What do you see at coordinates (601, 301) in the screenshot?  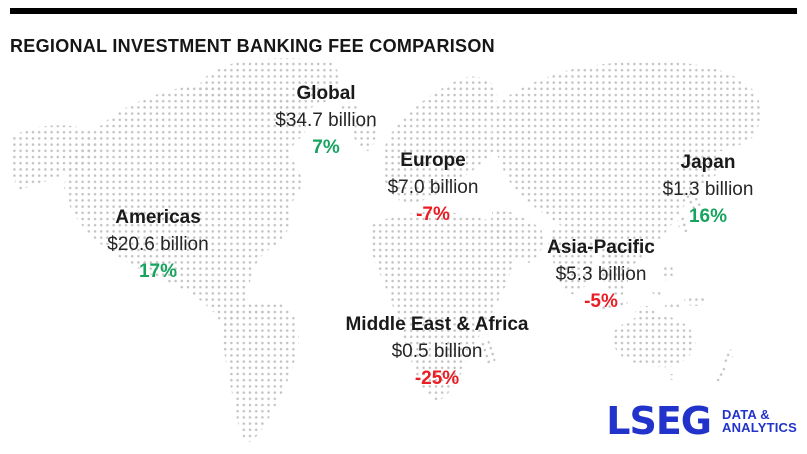 I see `region-change: -5%` at bounding box center [601, 301].